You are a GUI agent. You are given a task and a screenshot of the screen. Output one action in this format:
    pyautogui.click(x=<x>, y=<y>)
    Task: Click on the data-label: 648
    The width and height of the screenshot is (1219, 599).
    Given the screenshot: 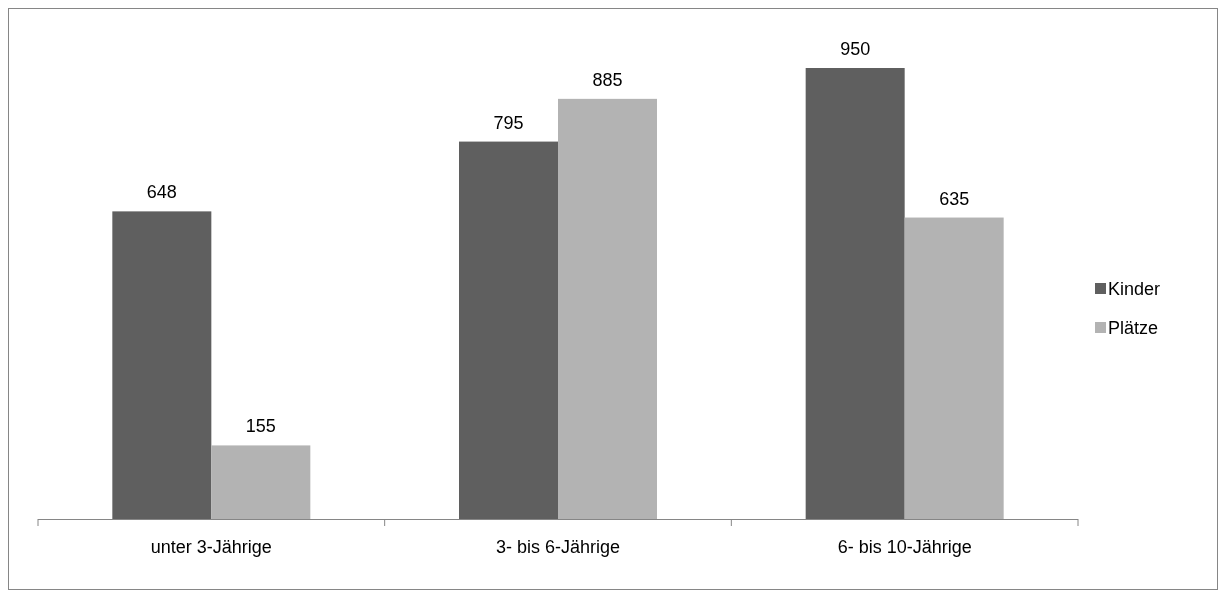 What is the action you would take?
    pyautogui.click(x=161, y=192)
    